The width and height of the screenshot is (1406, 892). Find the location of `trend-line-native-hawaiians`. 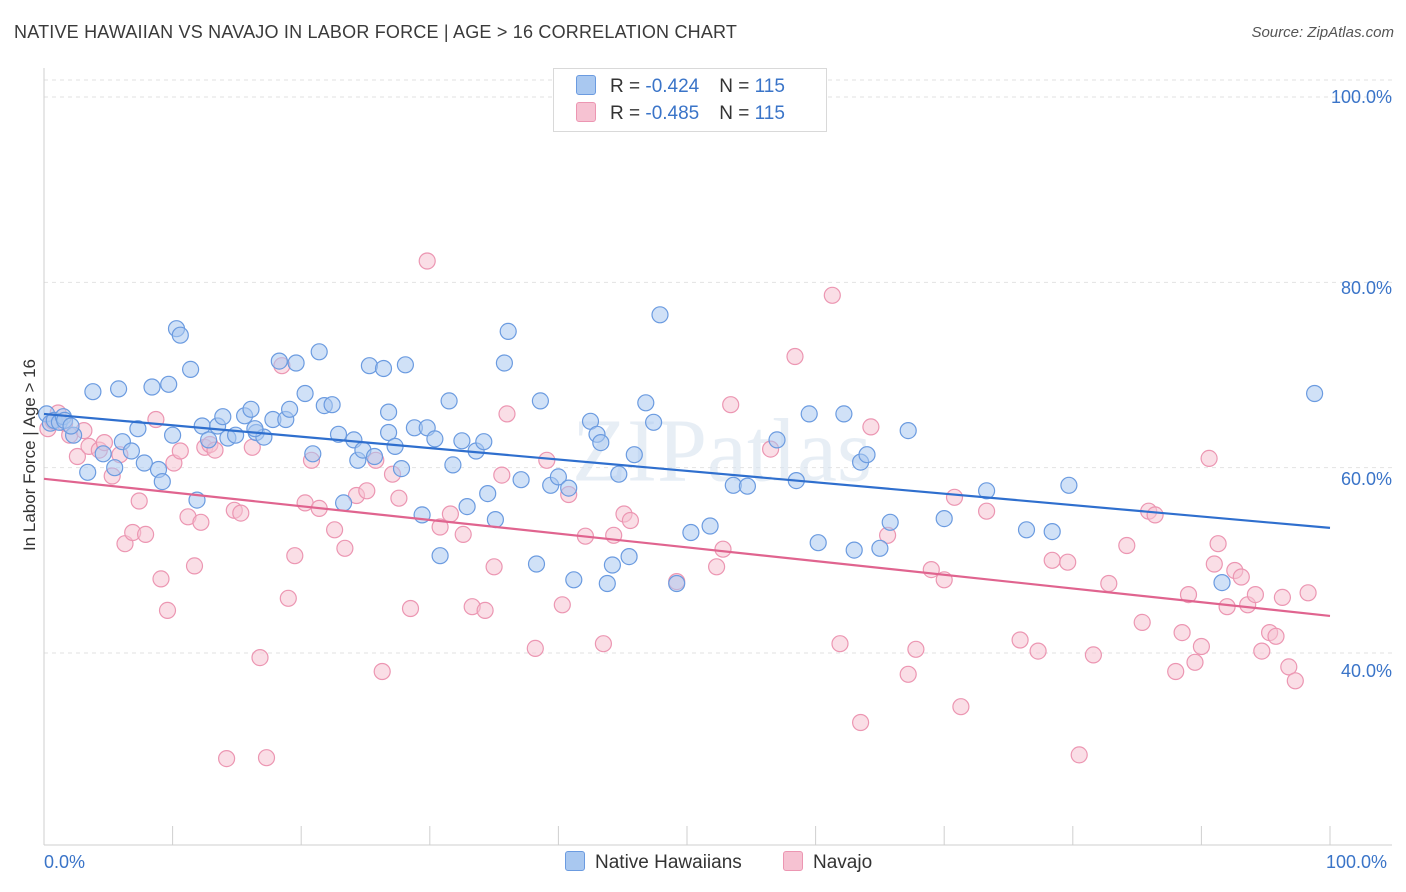

trend-line-native-hawaiians is located at coordinates (687, 470).